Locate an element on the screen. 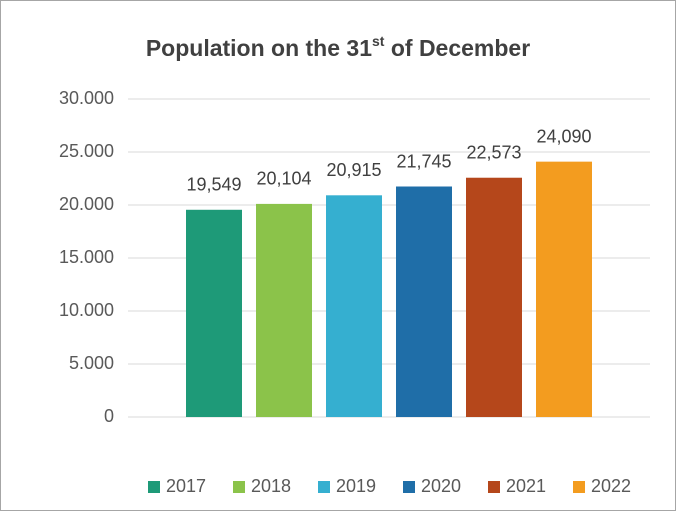 The image size is (676, 511). legend-label: 2022 is located at coordinates (611, 486).